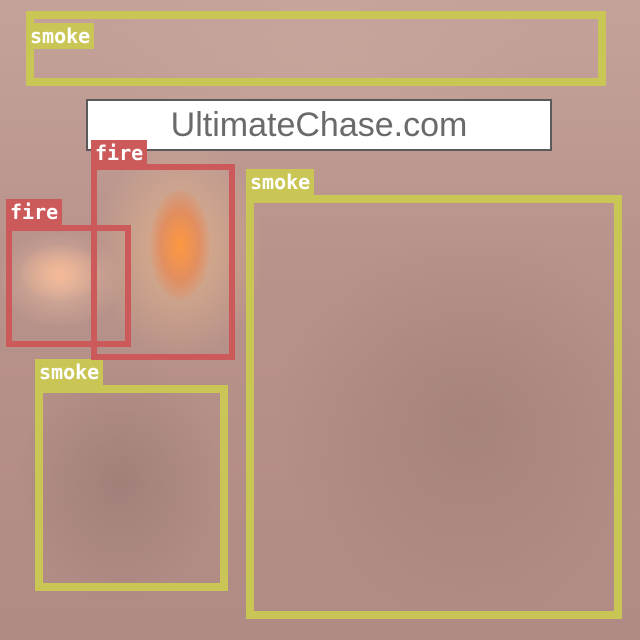  I want to click on detection-label-smoke-bottom-left: smoke, so click(69, 372).